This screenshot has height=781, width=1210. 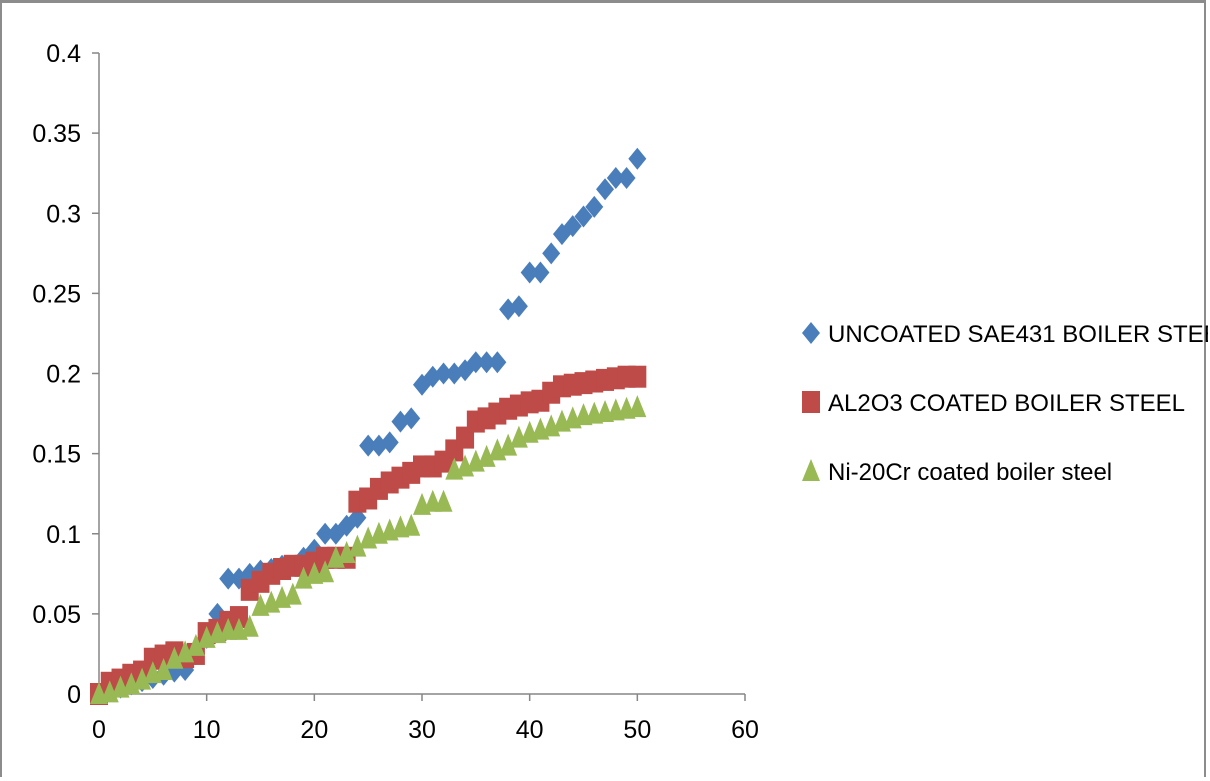 What do you see at coordinates (99, 730) in the screenshot?
I see `x-tick-label: 0` at bounding box center [99, 730].